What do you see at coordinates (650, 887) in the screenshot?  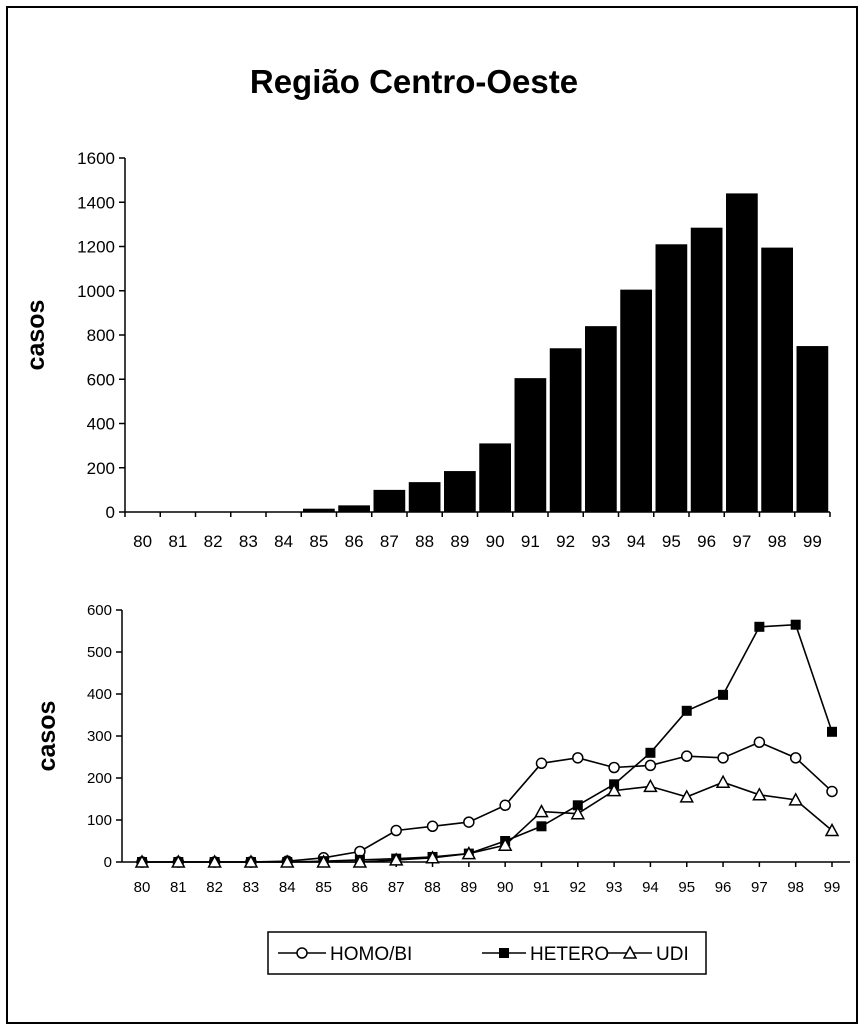 I see `x-tick-label: 94` at bounding box center [650, 887].